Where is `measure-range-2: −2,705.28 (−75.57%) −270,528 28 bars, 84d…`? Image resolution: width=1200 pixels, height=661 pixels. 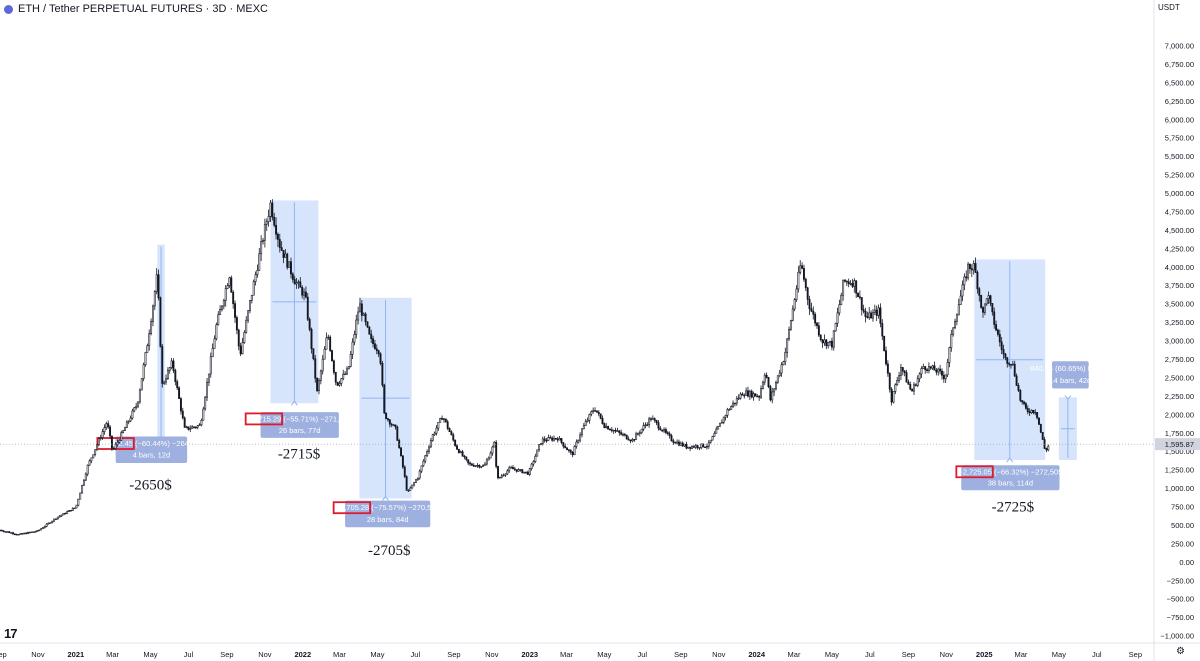
measure-range-2: −2,705.28 (−75.57%) −270,528 28 bars, 84d… is located at coordinates (386, 428).